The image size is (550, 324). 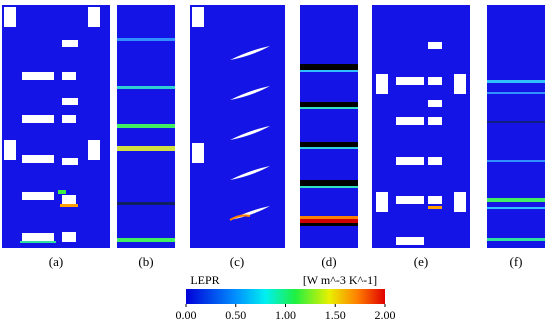 What do you see at coordinates (421, 126) in the screenshot?
I see `panel-e` at bounding box center [421, 126].